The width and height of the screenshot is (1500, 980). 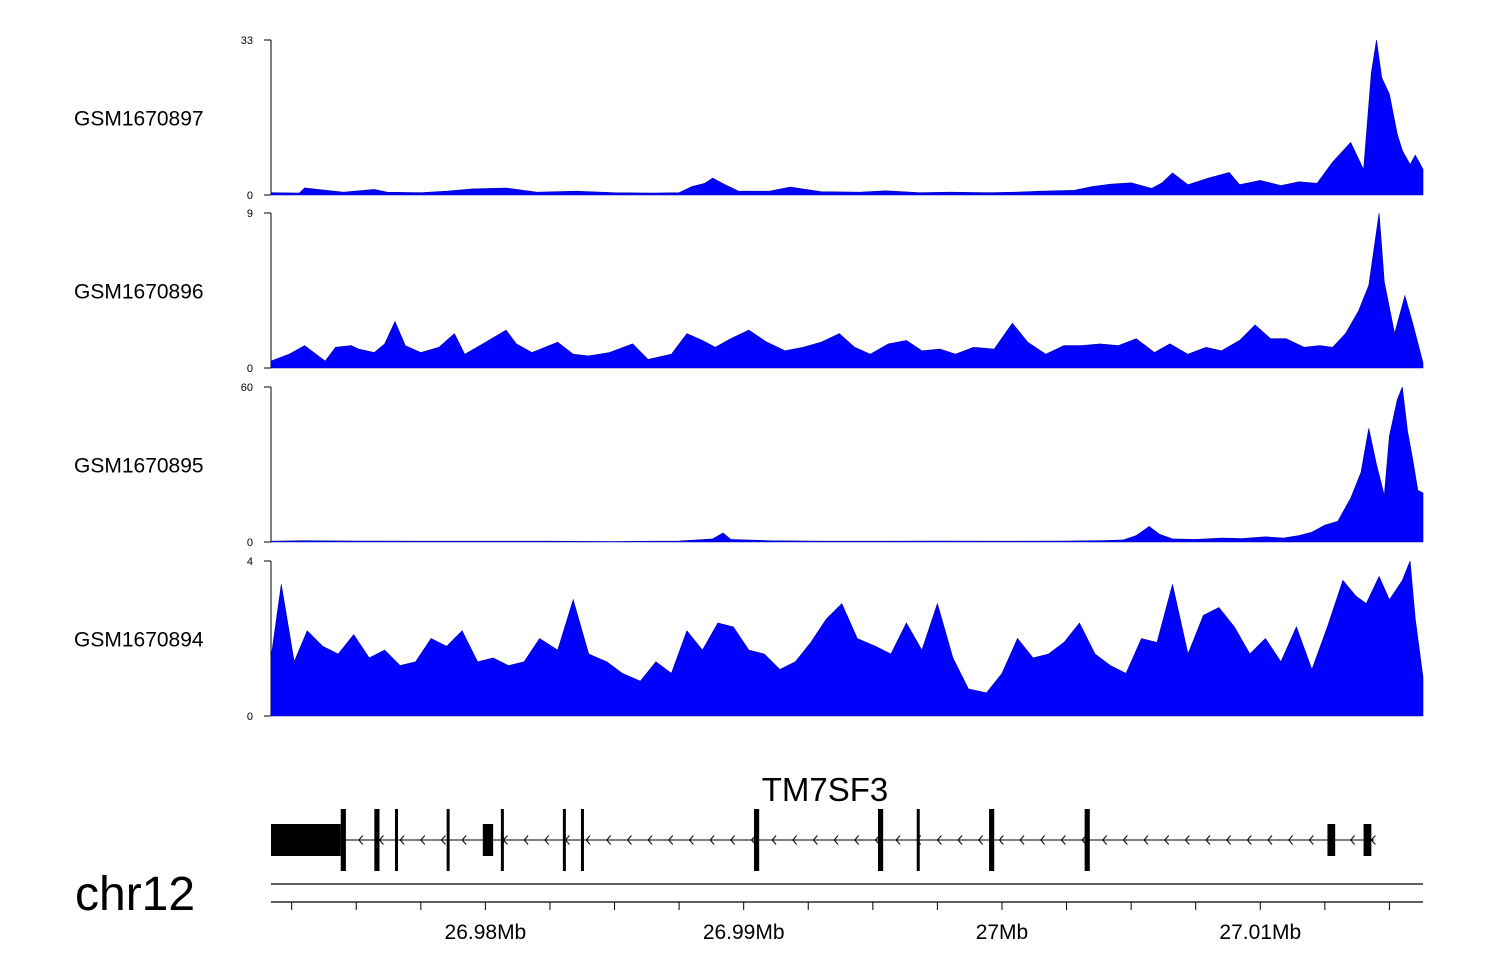 I want to click on x-tick-label: 26.99Mb, so click(x=744, y=932).